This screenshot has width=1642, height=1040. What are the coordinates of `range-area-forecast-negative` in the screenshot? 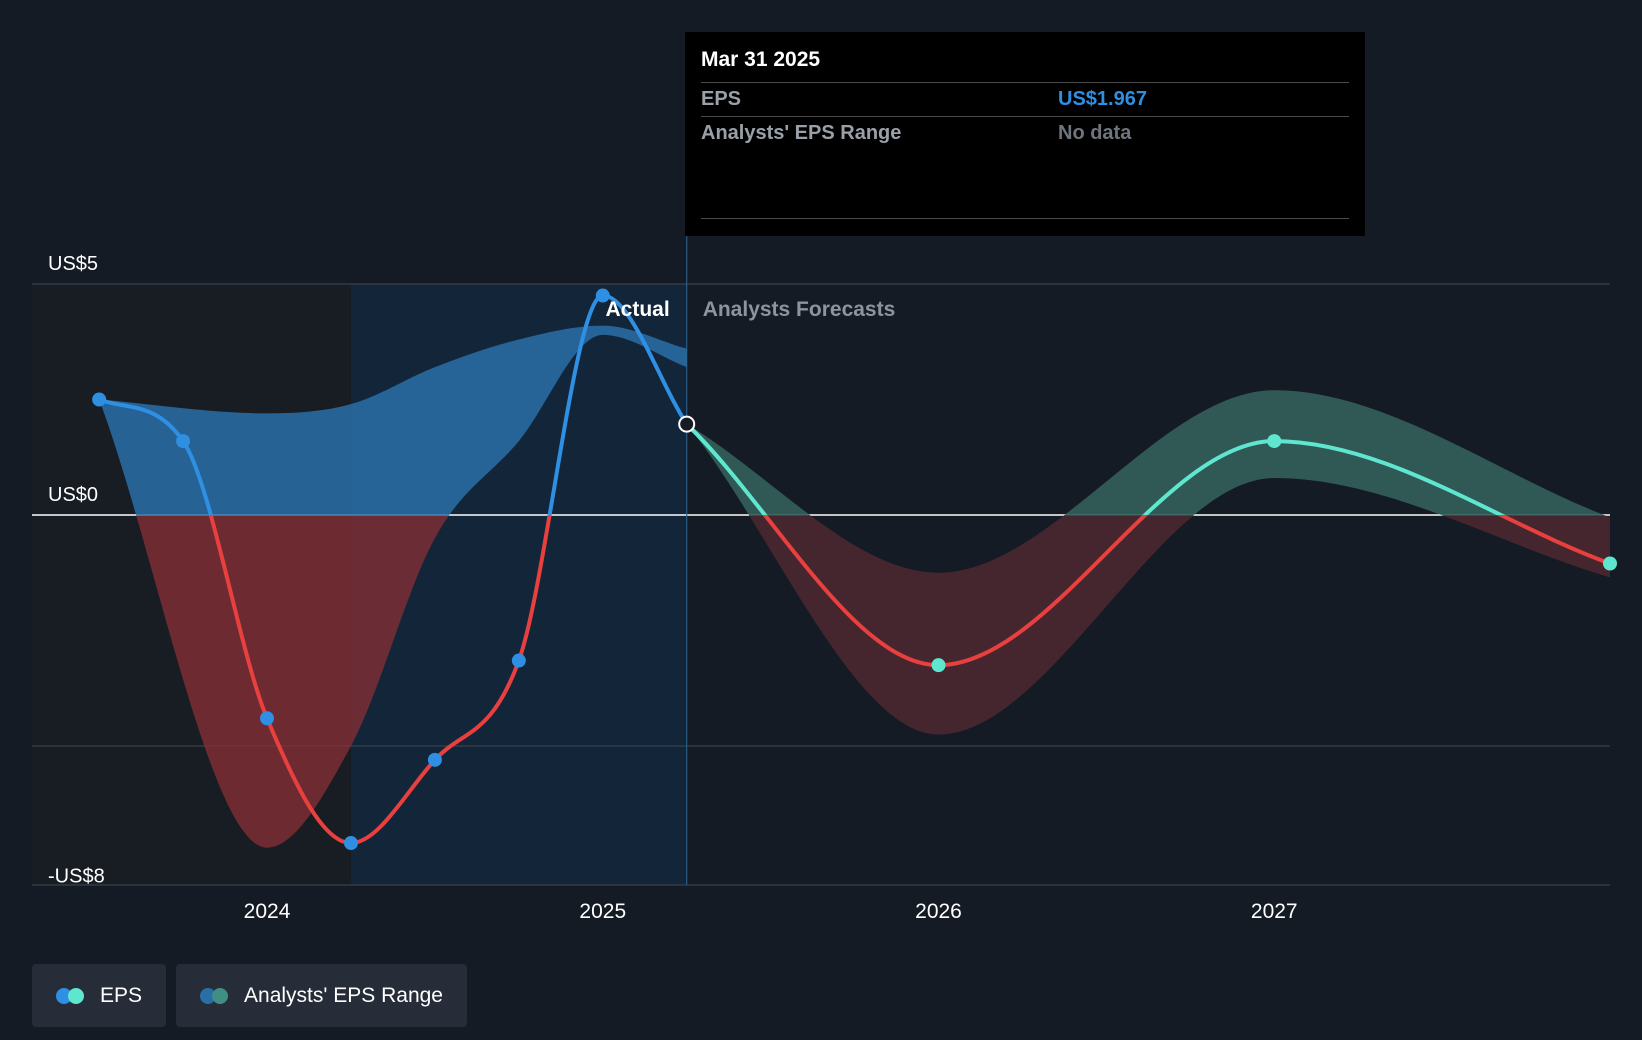 It's located at (1179, 625).